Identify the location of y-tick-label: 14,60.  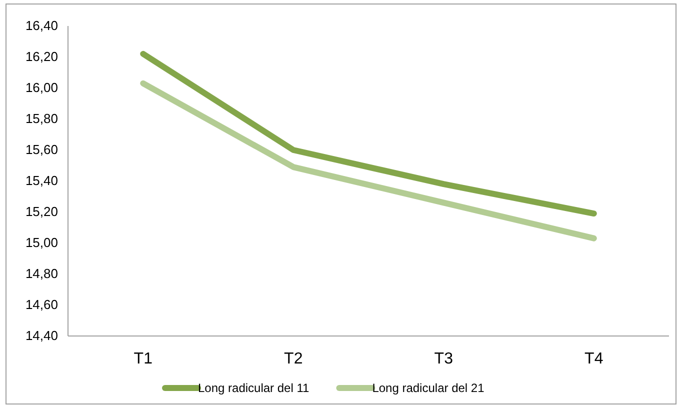
(41, 304).